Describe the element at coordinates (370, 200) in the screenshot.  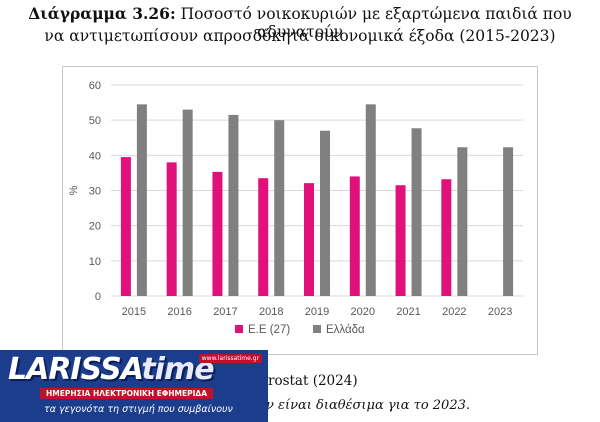
I see `bar-greece-2020` at that location.